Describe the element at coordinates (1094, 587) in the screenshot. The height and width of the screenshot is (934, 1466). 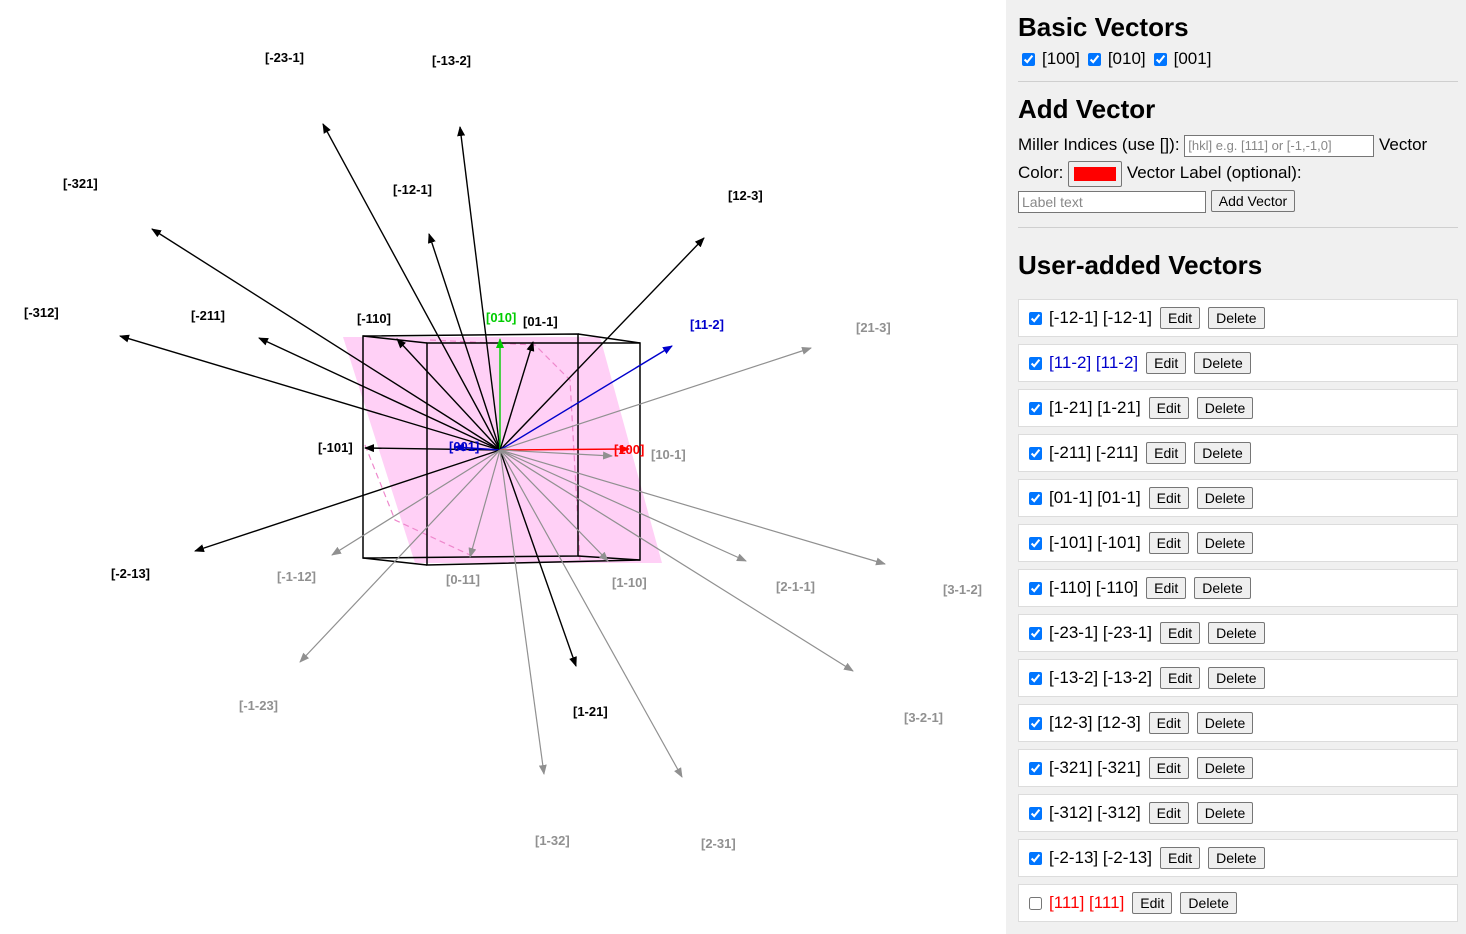
I see `user-vector-label: [-110] [-110]` at that location.